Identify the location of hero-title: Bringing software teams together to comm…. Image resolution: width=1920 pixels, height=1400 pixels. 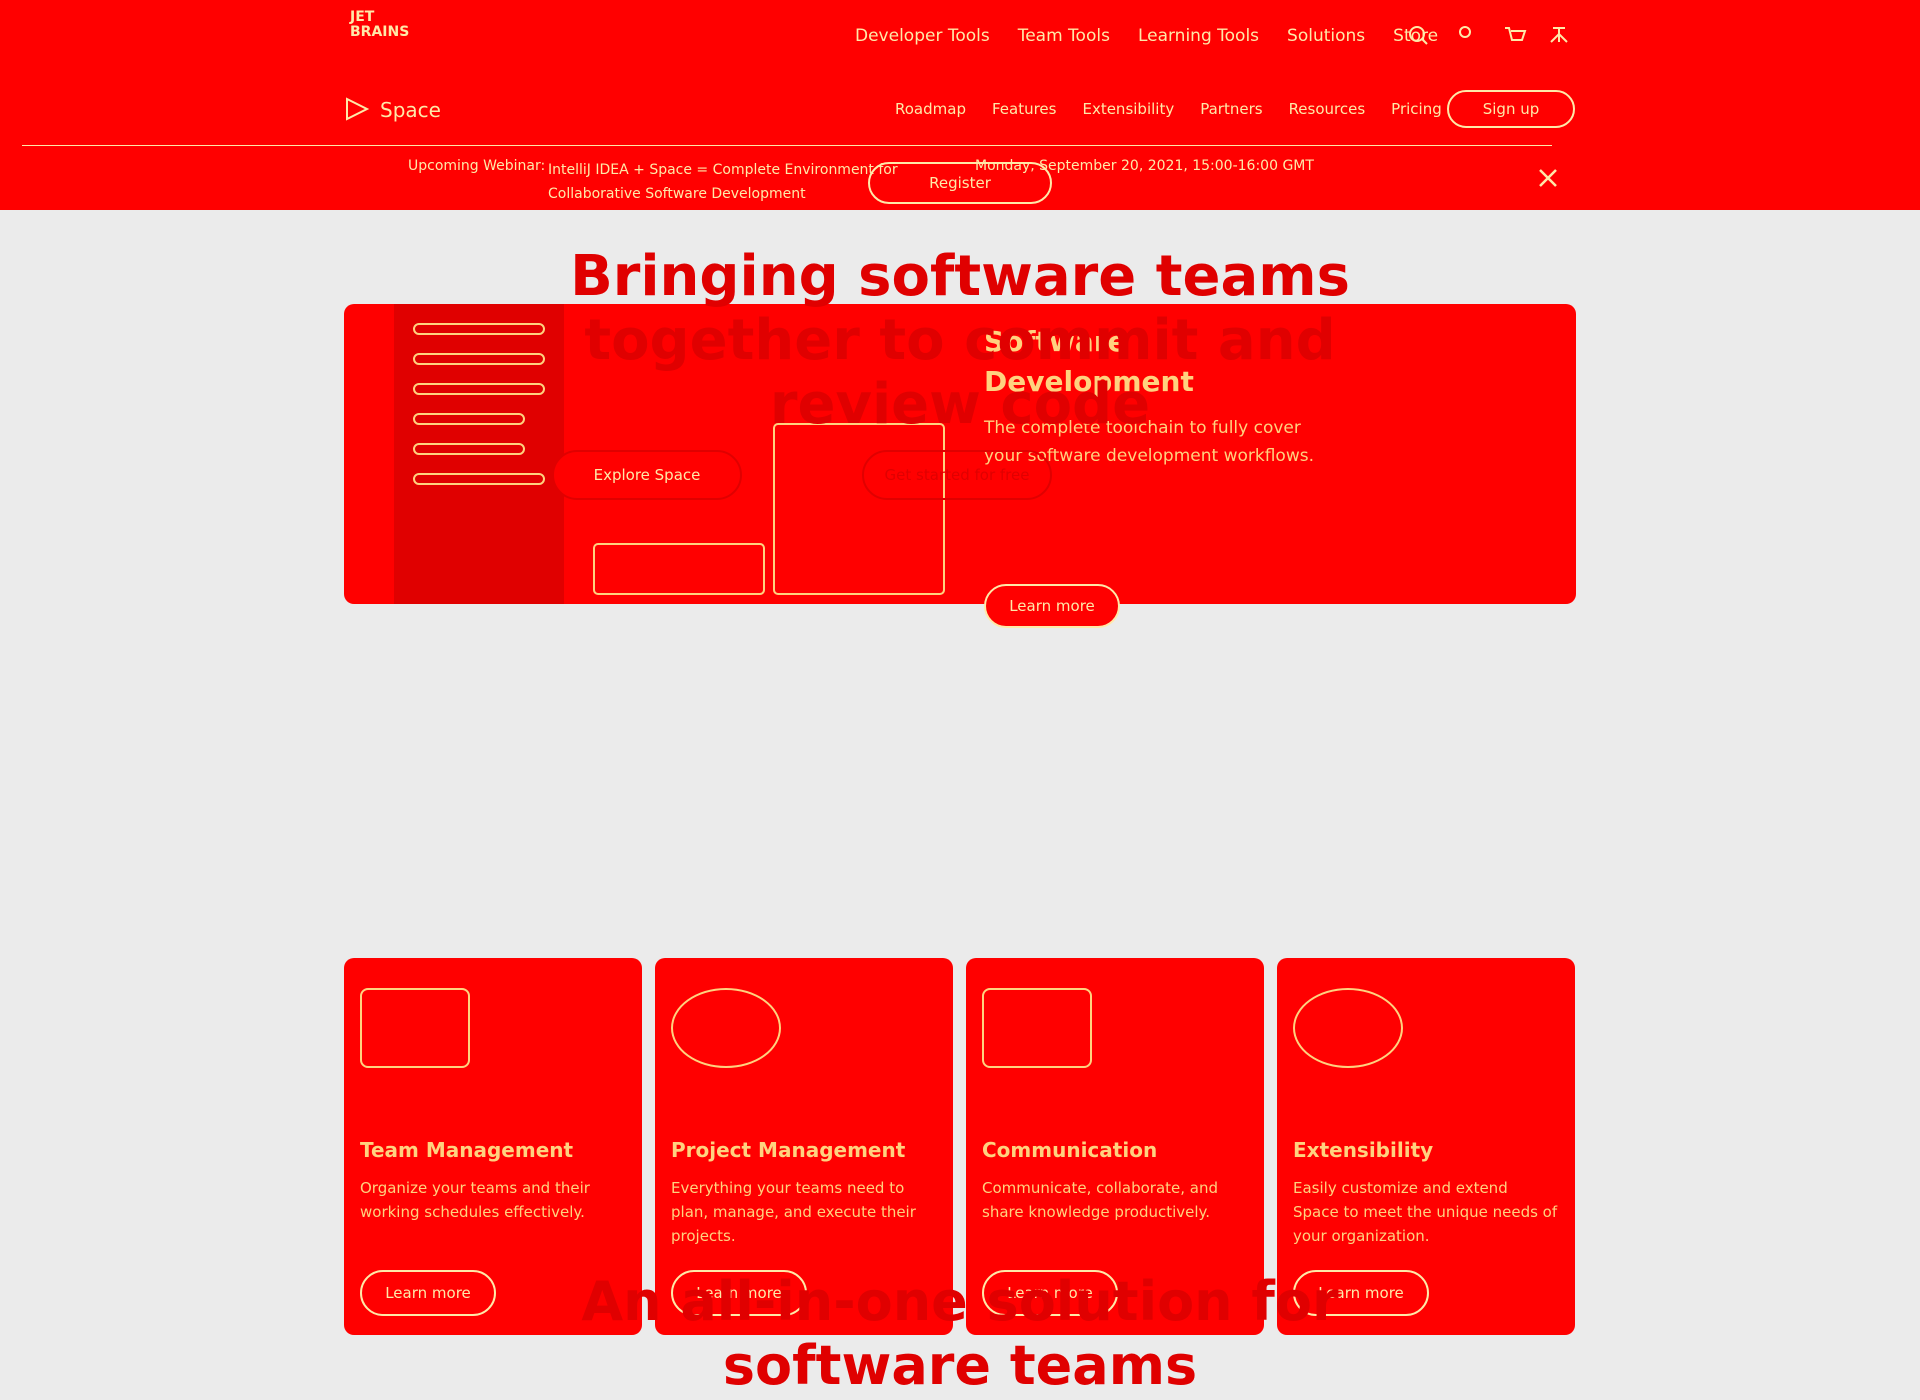
(960, 340).